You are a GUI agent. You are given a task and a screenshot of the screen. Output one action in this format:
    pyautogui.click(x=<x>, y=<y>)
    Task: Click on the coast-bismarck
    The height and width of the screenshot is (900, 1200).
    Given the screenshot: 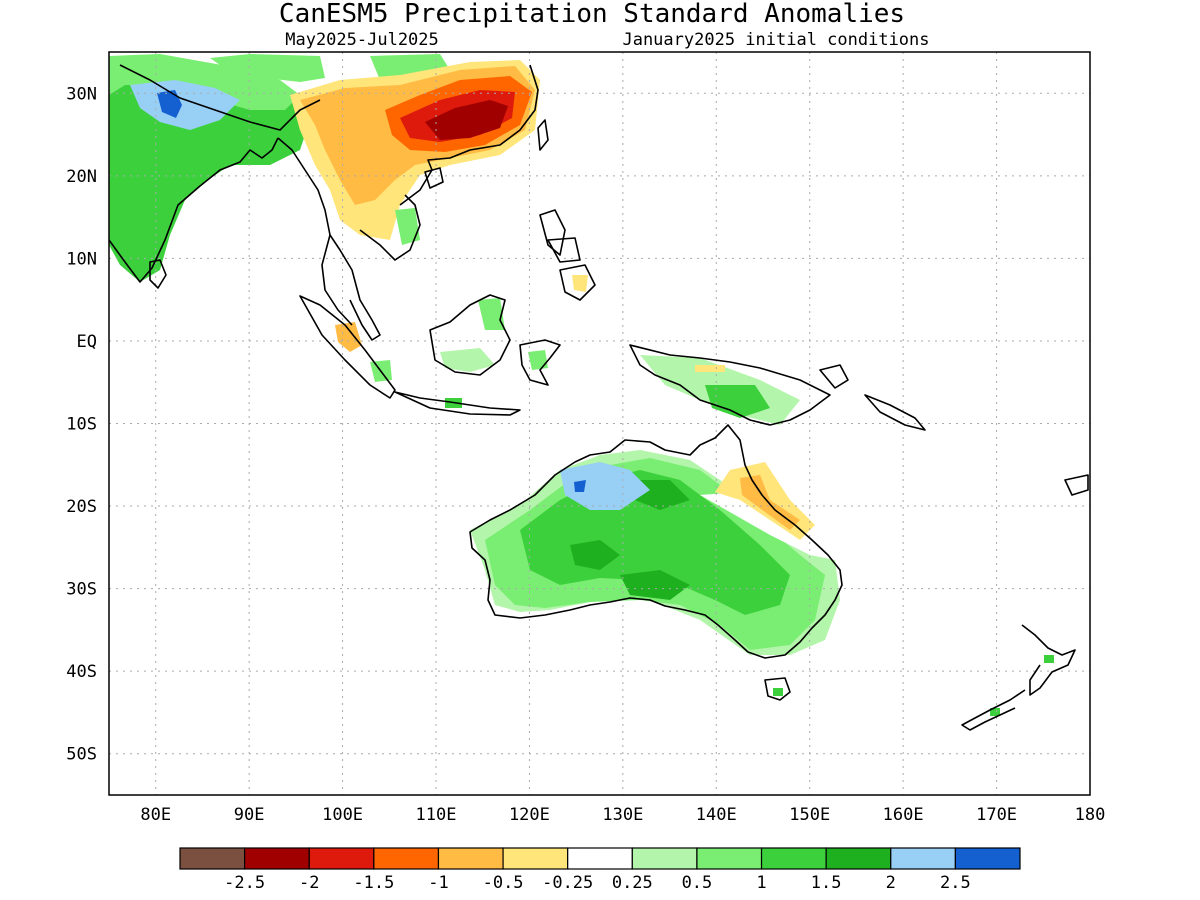 What is the action you would take?
    pyautogui.click(x=834, y=376)
    